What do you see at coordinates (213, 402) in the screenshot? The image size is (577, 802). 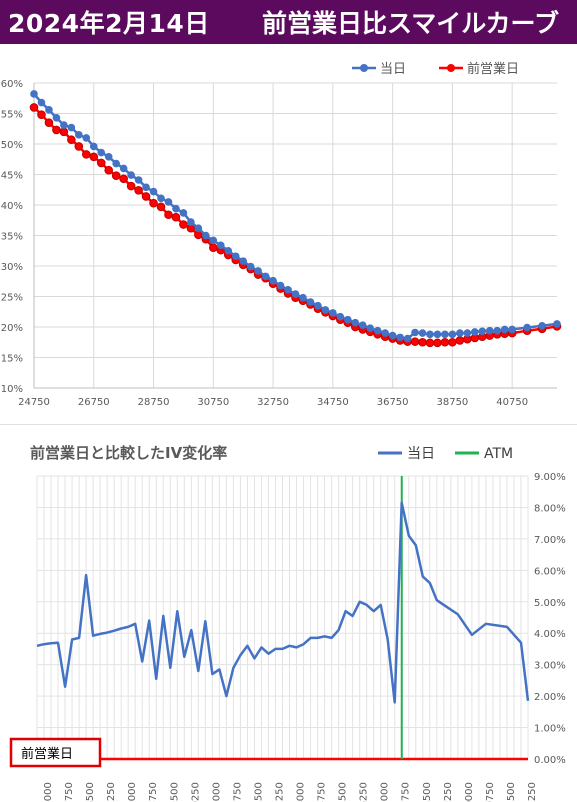 I see `c1-x-tick-label: 30750` at bounding box center [213, 402].